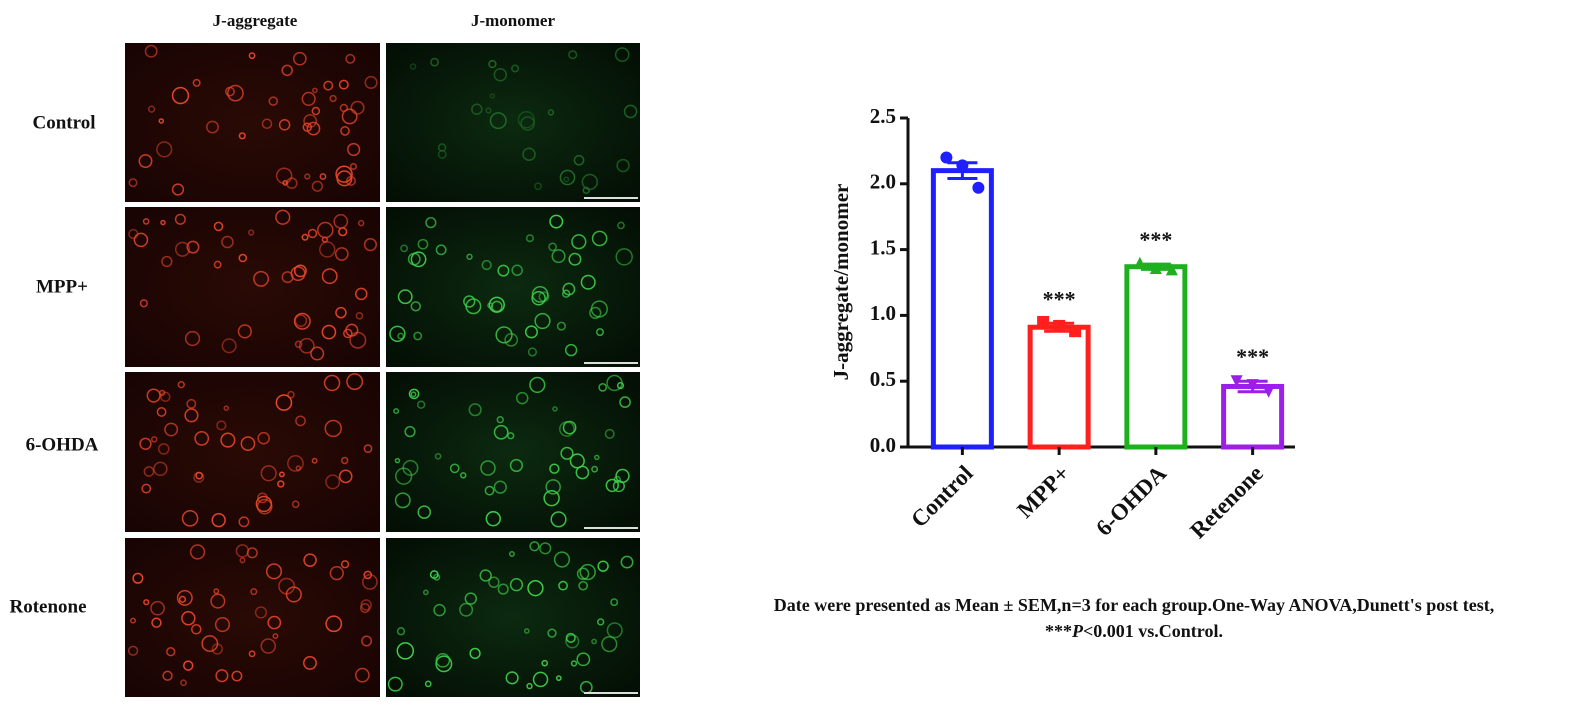  I want to click on x-tick-label: Retenone, so click(1226, 502).